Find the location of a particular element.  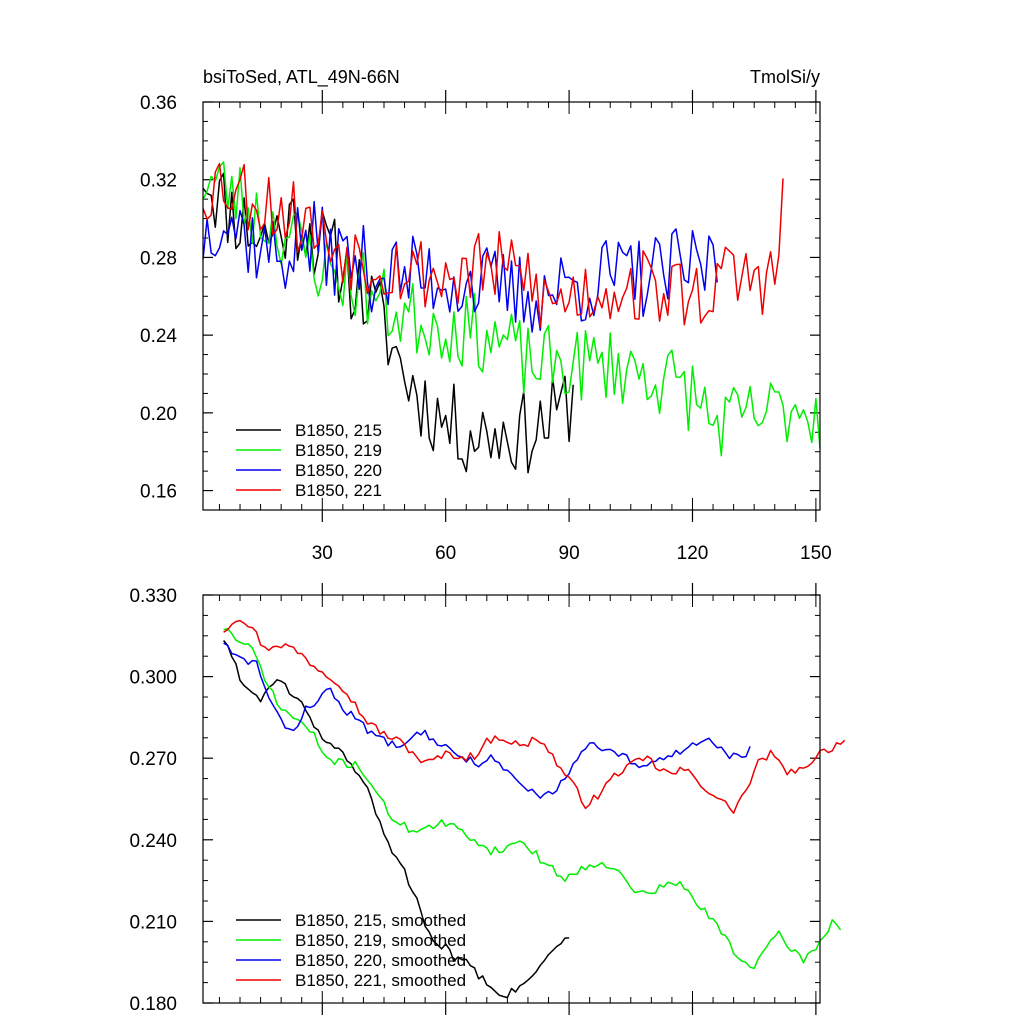

x-tick-label: 150 is located at coordinates (816, 553).